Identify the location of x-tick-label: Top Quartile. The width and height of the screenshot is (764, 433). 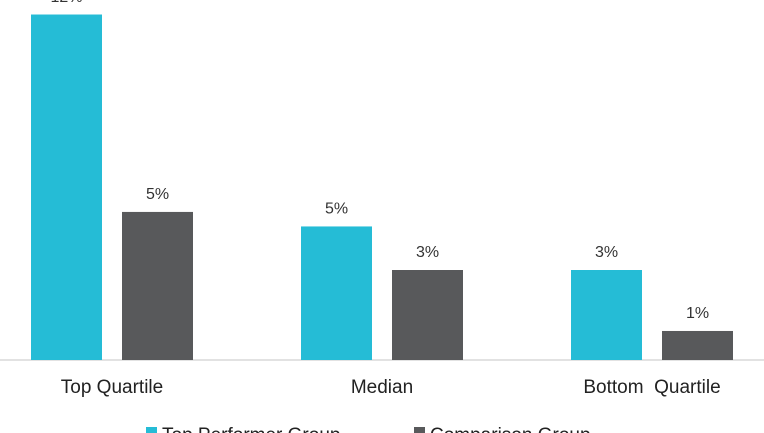
(112, 387).